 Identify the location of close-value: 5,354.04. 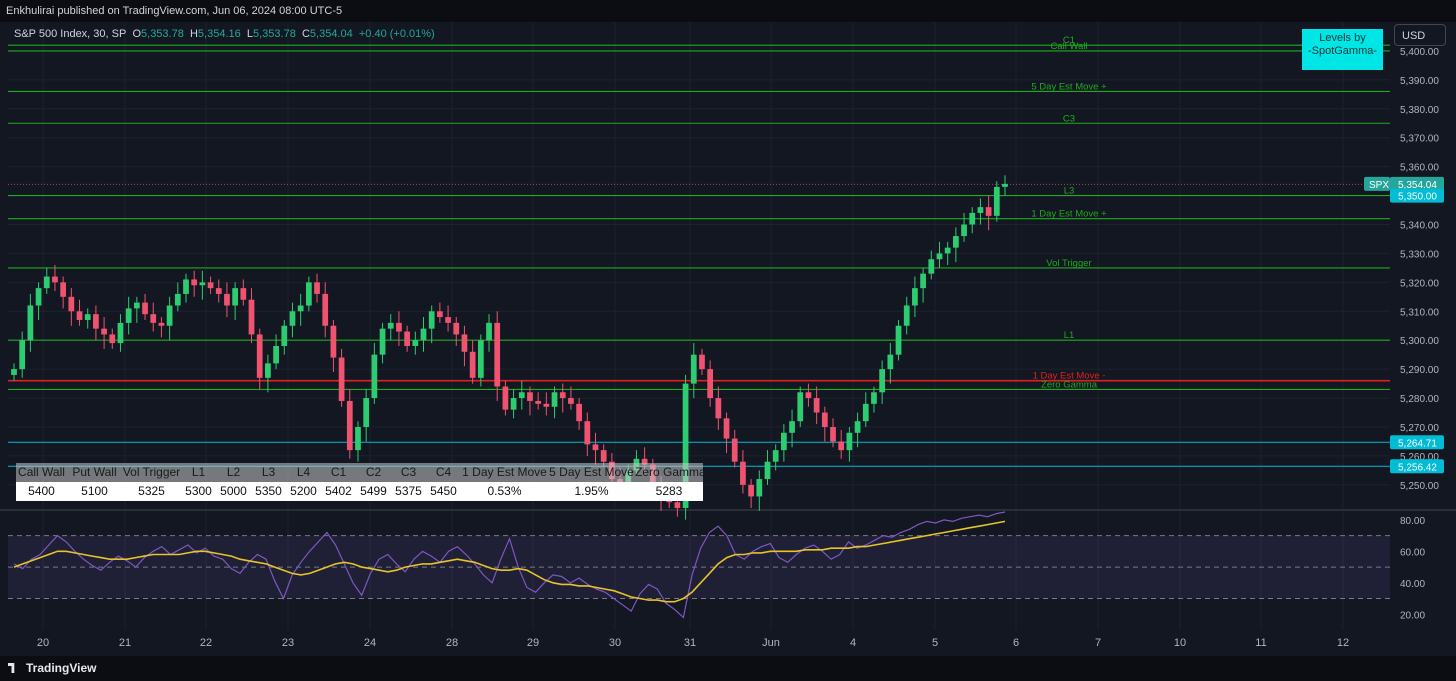
(331, 34).